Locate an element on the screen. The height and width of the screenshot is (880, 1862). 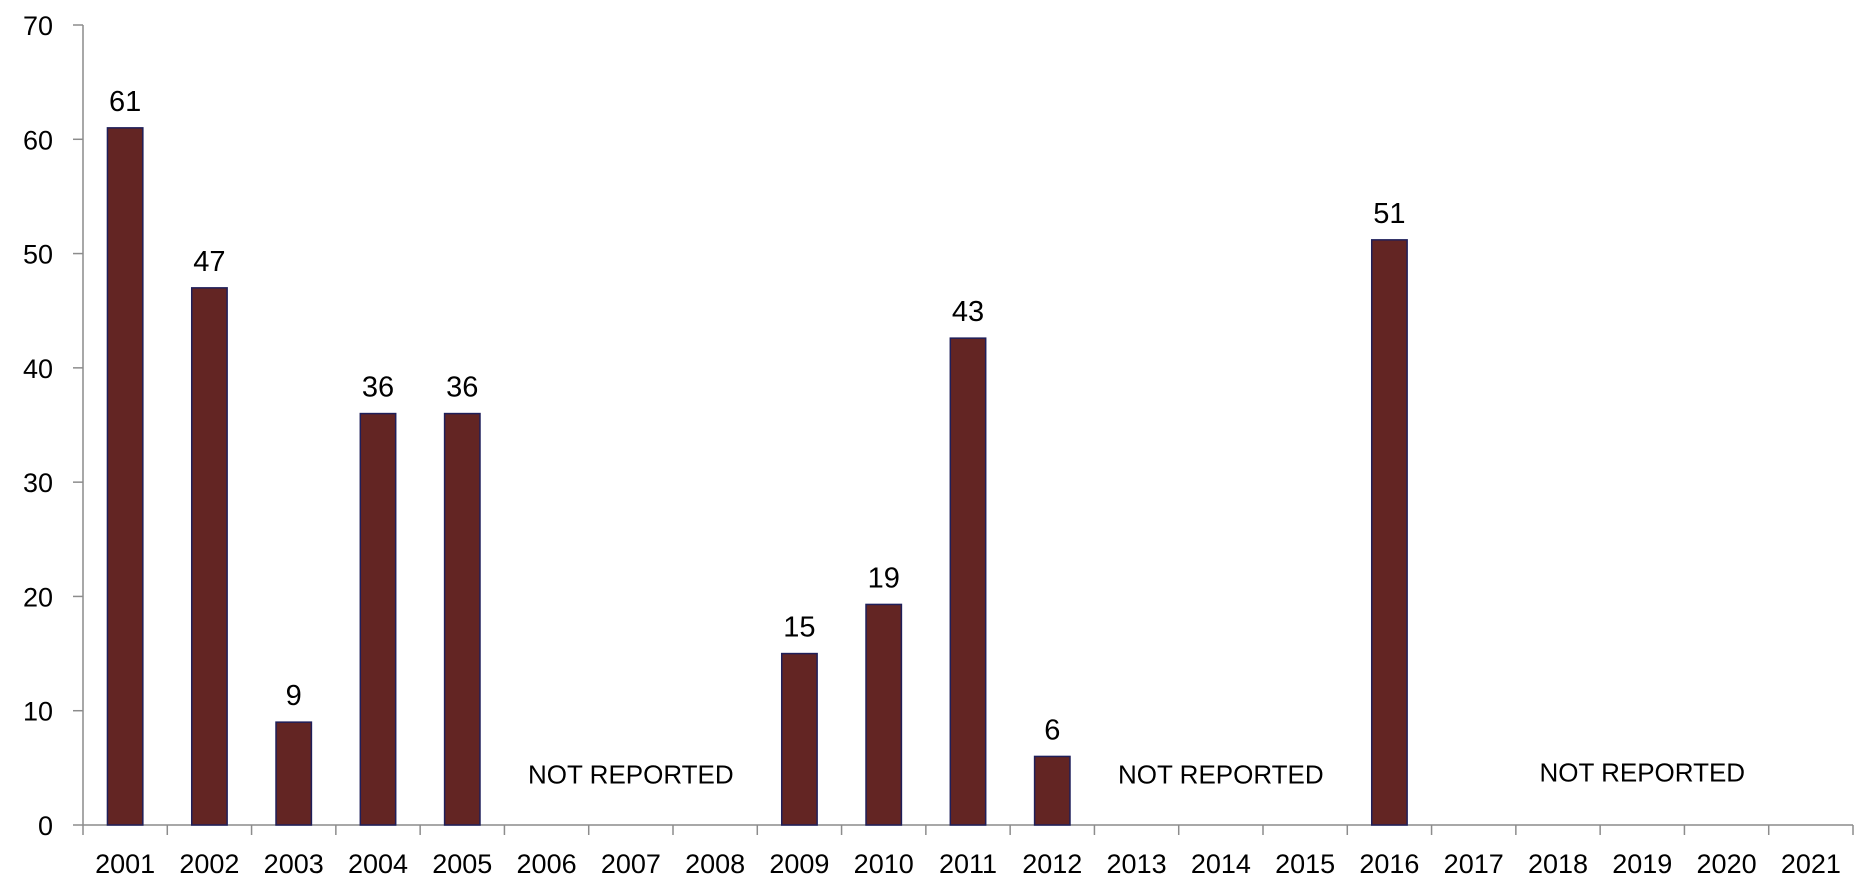
x-tick-label: 2004 is located at coordinates (378, 864).